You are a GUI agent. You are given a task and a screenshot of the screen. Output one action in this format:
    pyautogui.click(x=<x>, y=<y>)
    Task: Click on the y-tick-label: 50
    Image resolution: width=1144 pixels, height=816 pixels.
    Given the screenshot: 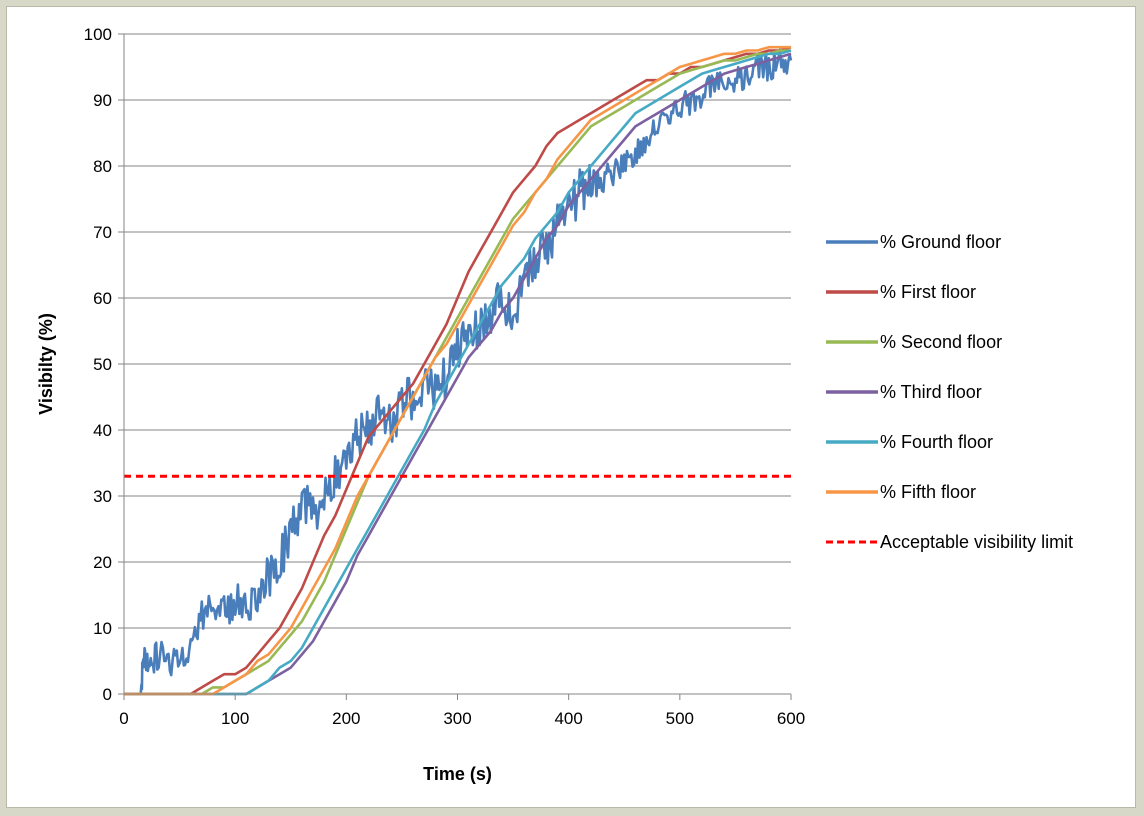 What is the action you would take?
    pyautogui.click(x=102, y=364)
    